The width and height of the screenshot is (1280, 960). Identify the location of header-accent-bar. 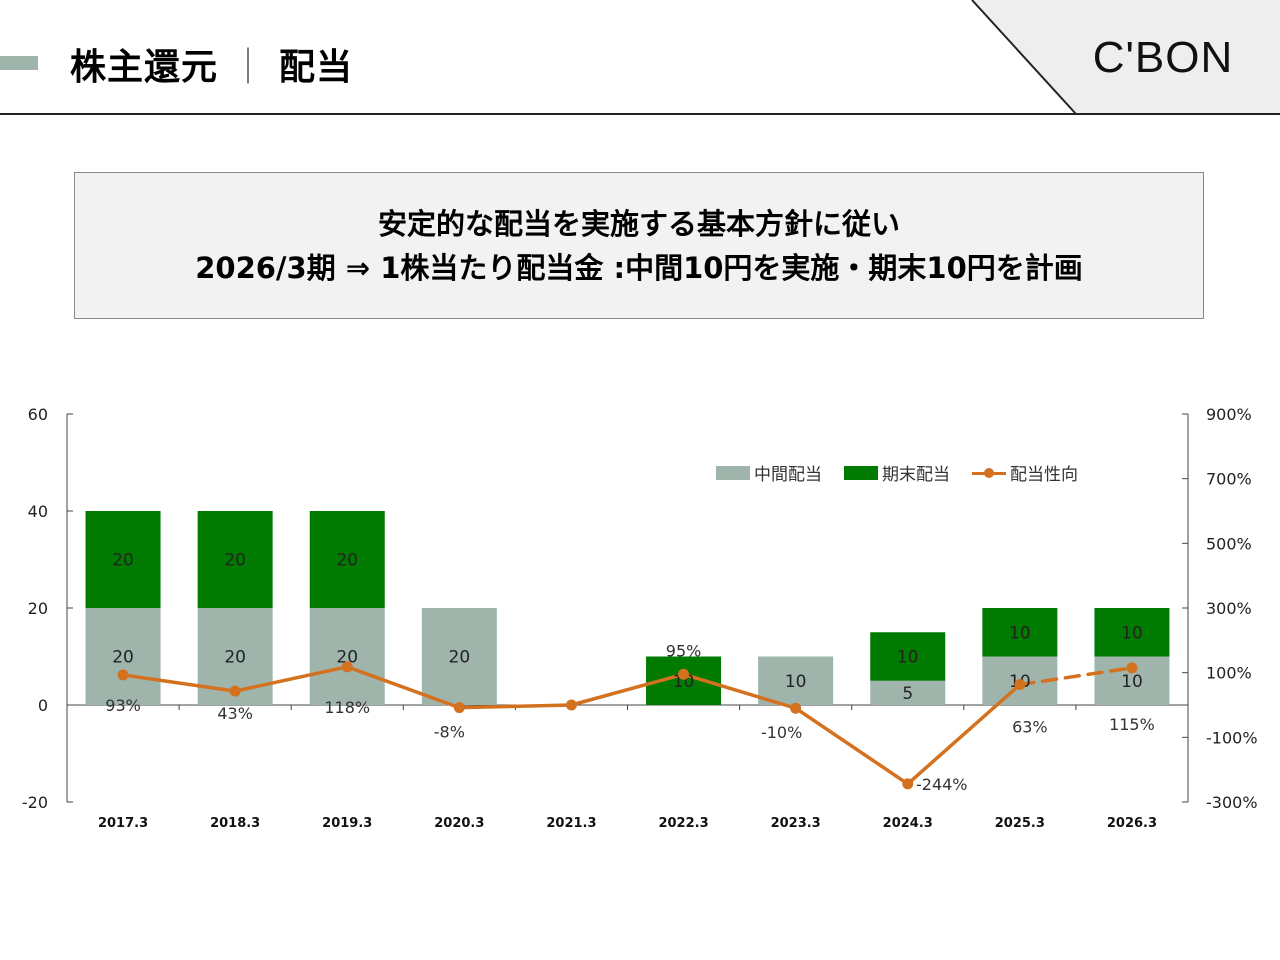
(19, 63).